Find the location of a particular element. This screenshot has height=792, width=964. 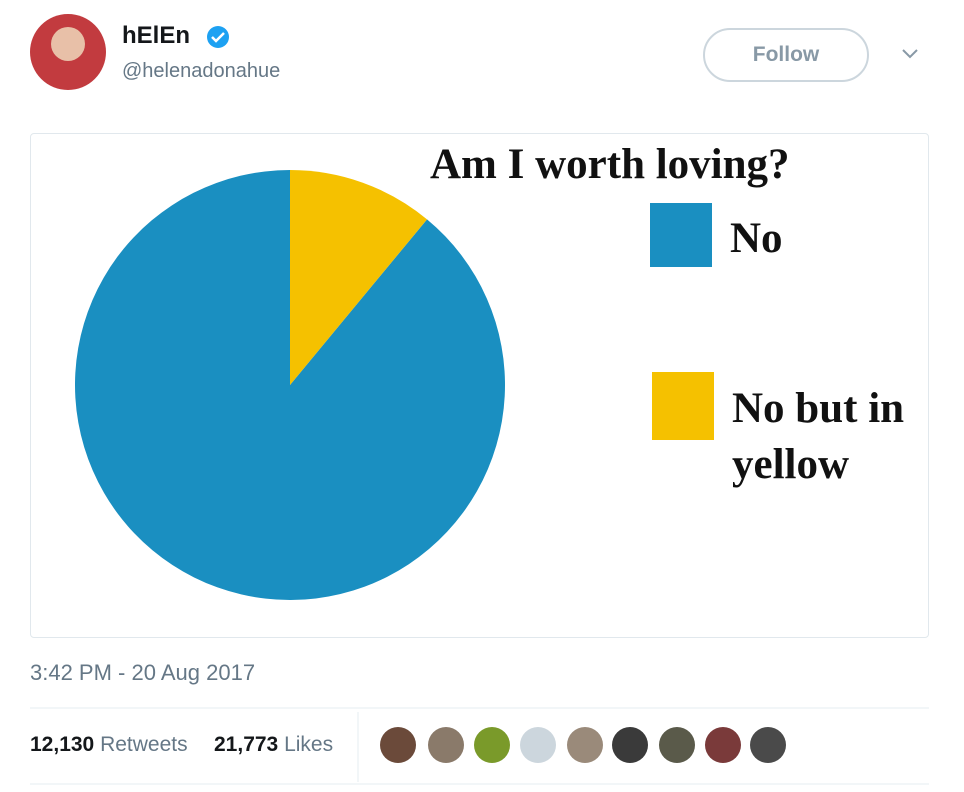

retweet-stat: 12,130 Retweets is located at coordinates (109, 745).